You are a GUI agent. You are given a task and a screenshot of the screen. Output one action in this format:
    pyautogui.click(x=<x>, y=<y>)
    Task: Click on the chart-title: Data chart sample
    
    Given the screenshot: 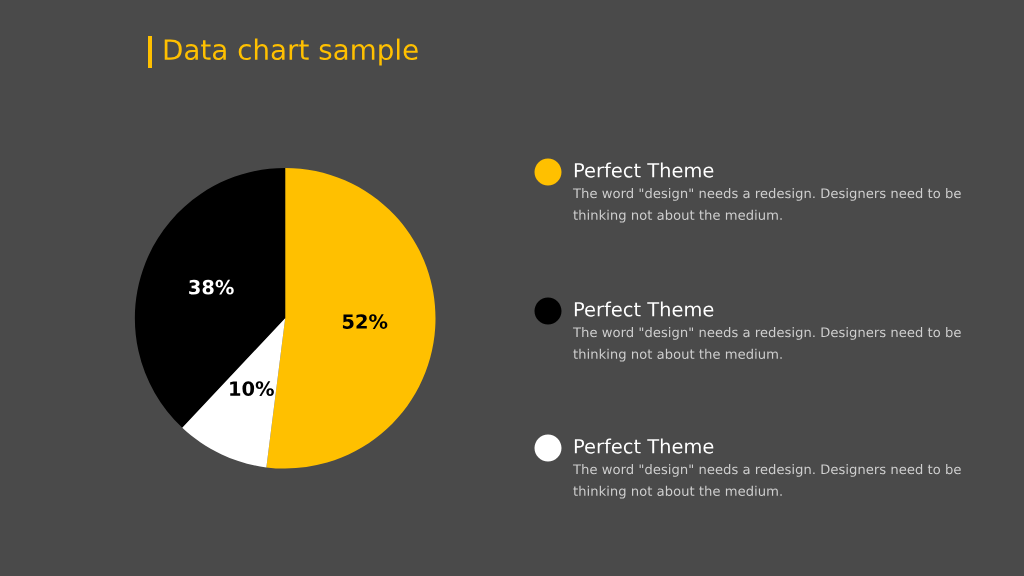 What is the action you would take?
    pyautogui.click(x=291, y=52)
    